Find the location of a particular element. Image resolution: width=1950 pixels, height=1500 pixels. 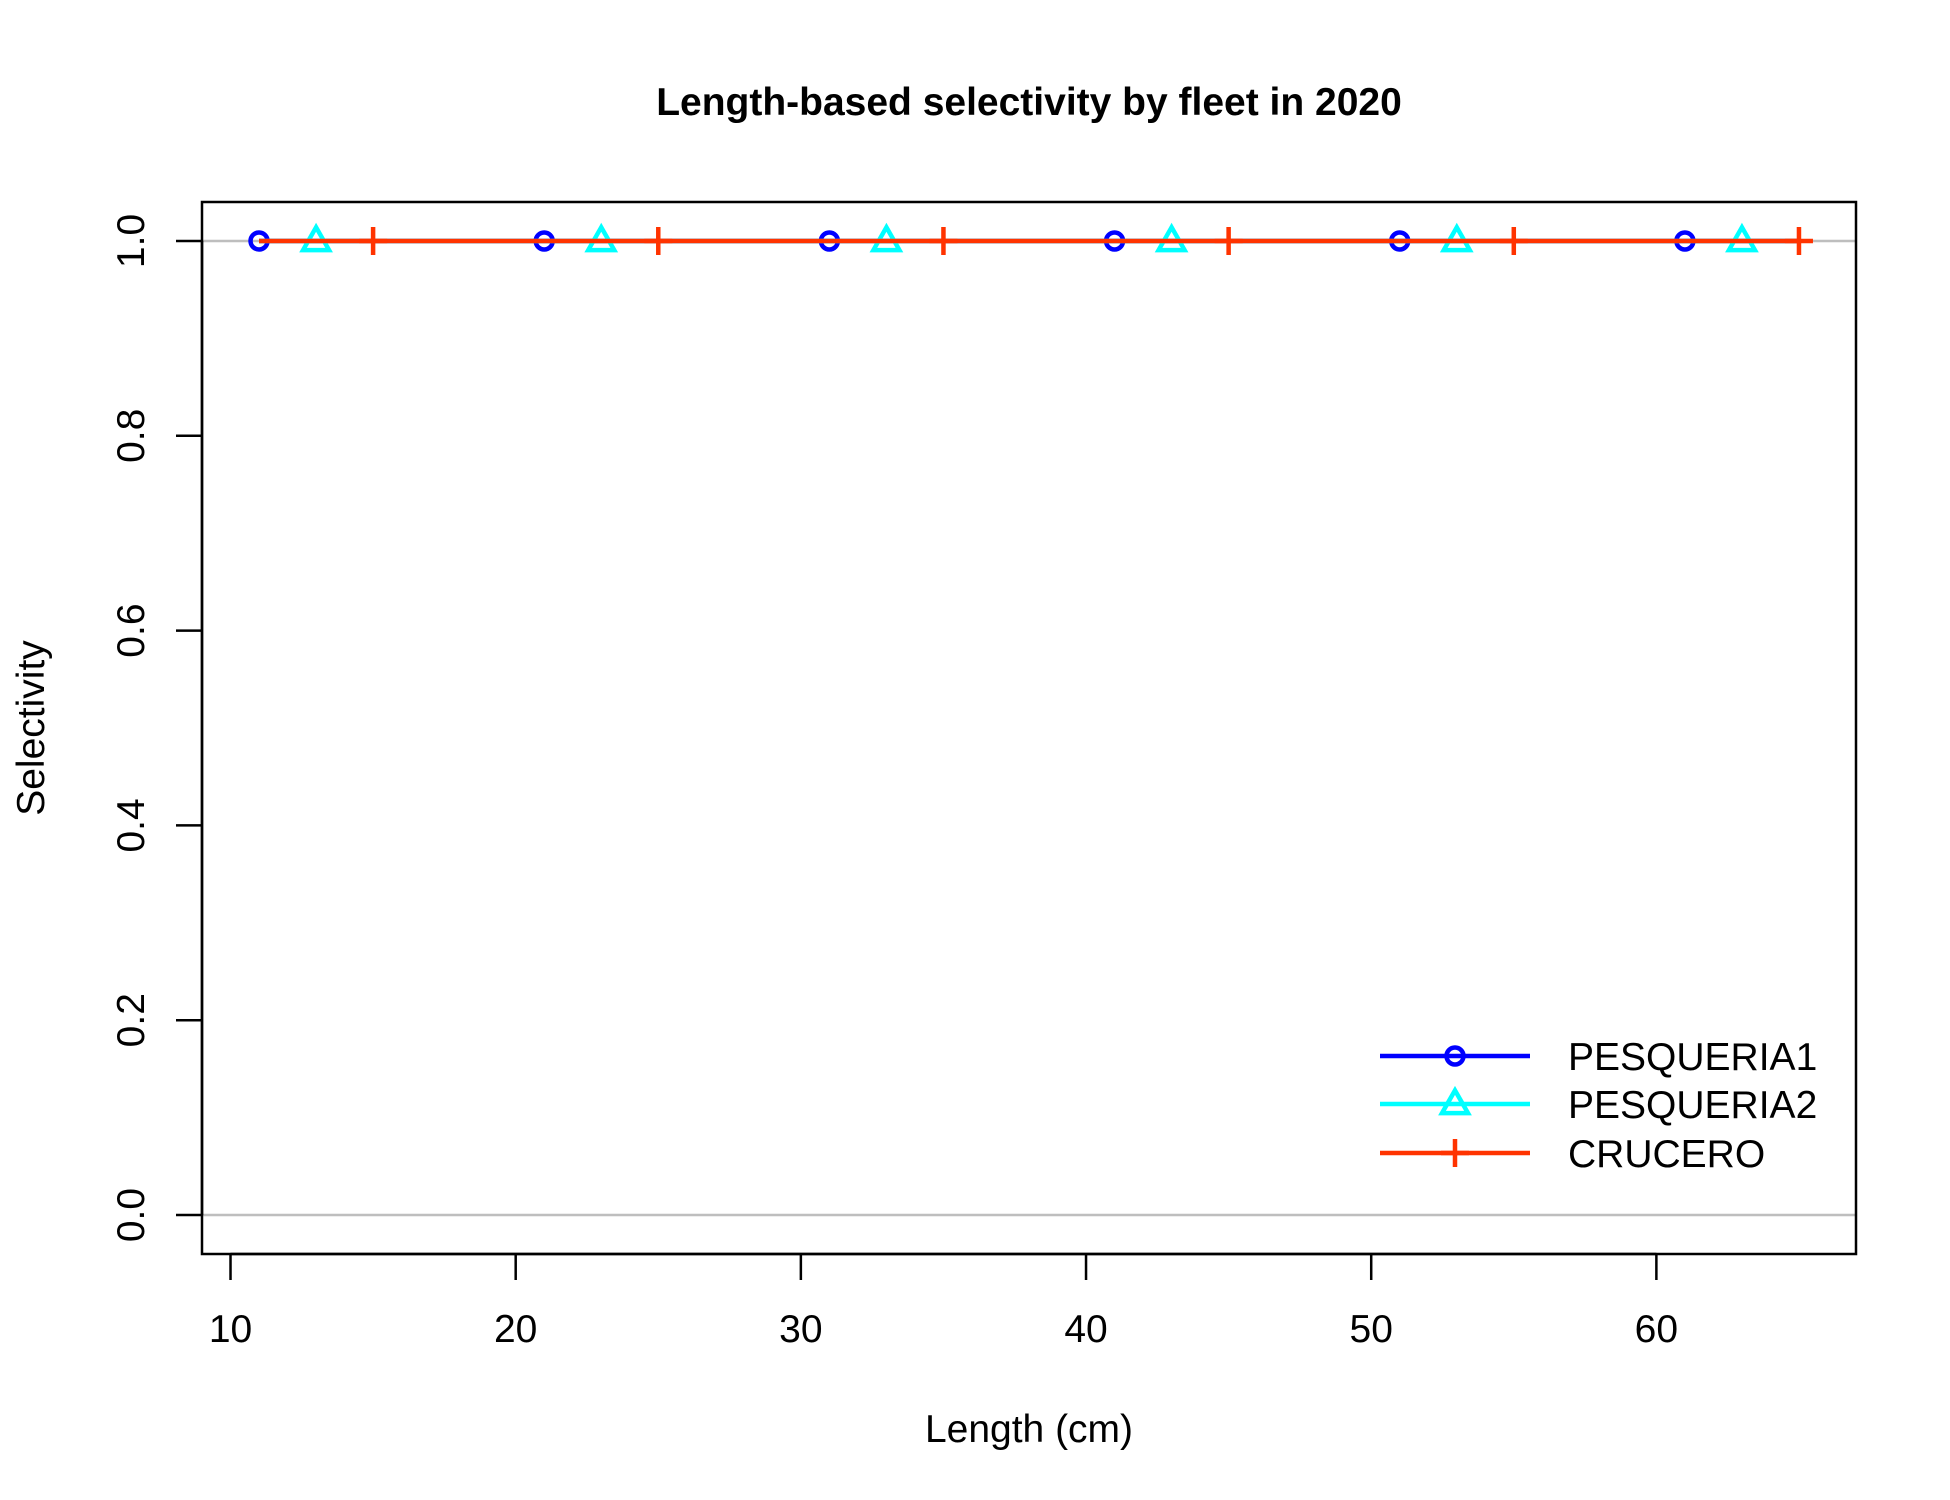

legend-marker-pesqueria1 is located at coordinates (1455, 1056).